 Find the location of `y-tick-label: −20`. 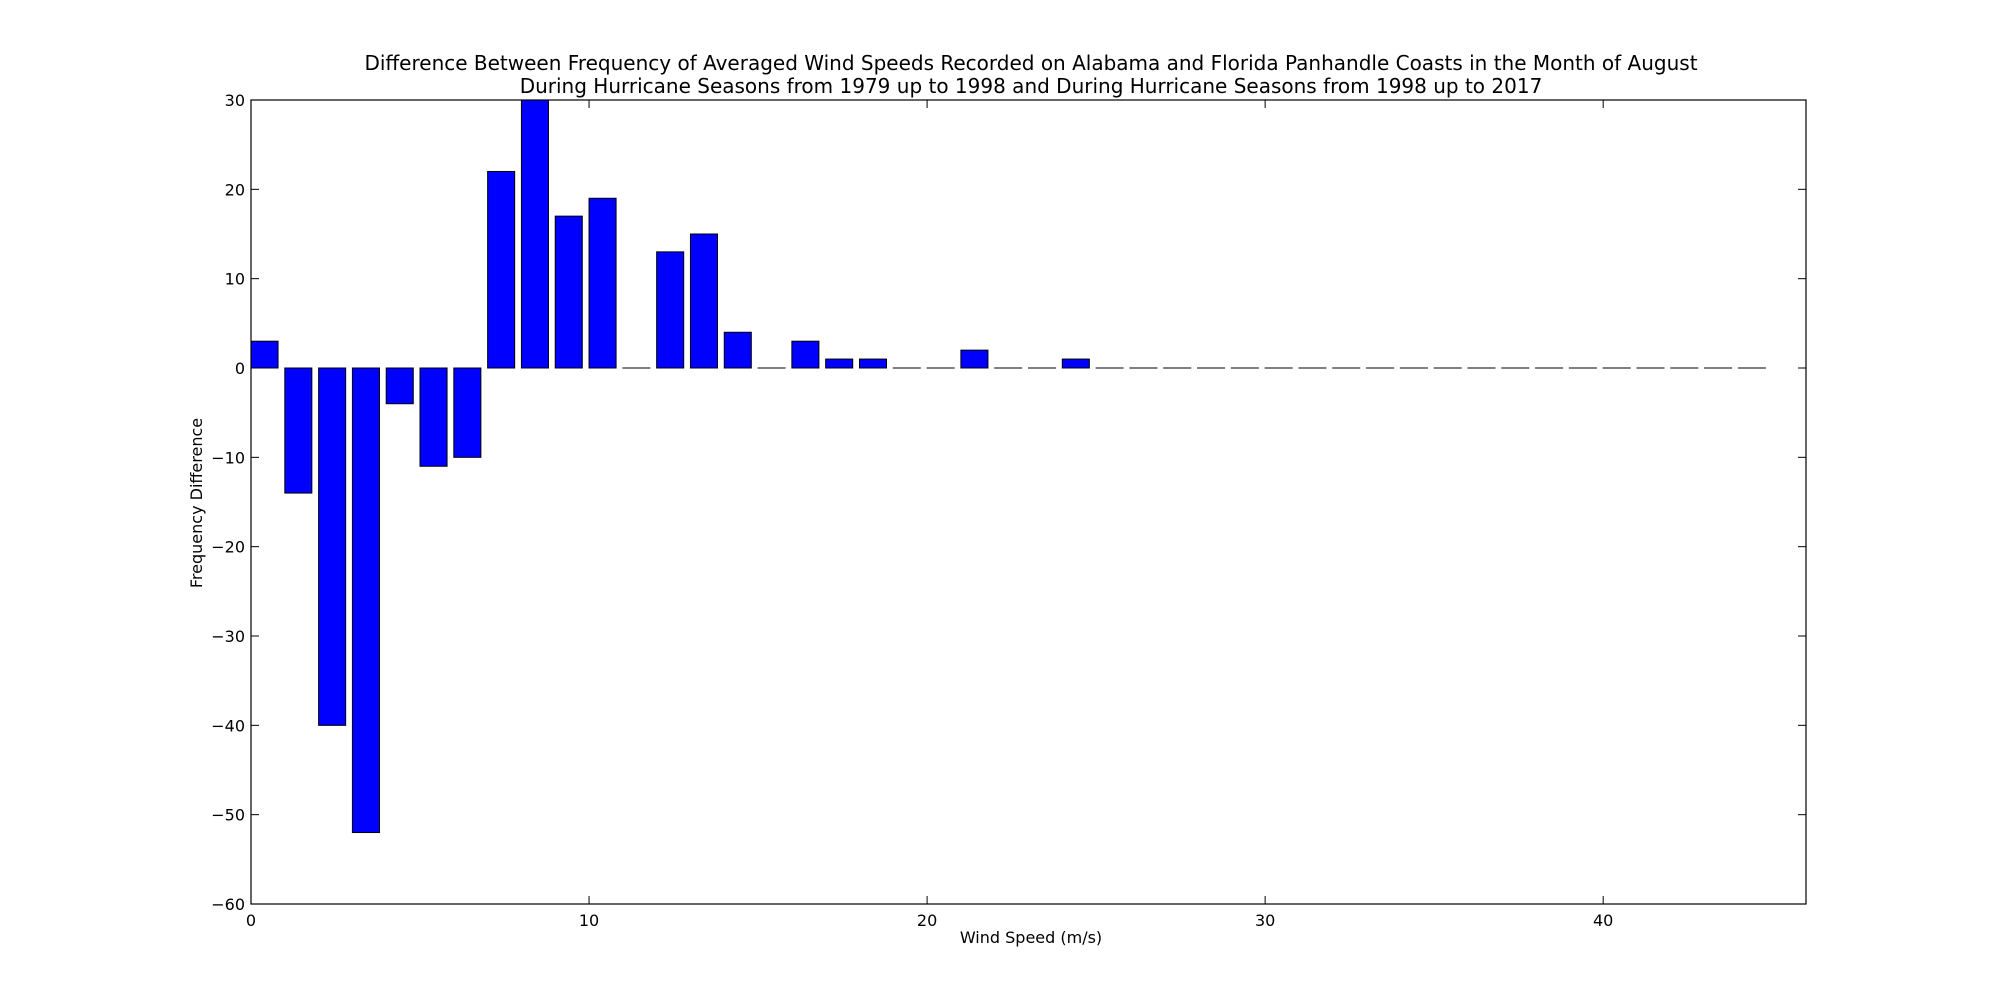

y-tick-label: −20 is located at coordinates (228, 547).